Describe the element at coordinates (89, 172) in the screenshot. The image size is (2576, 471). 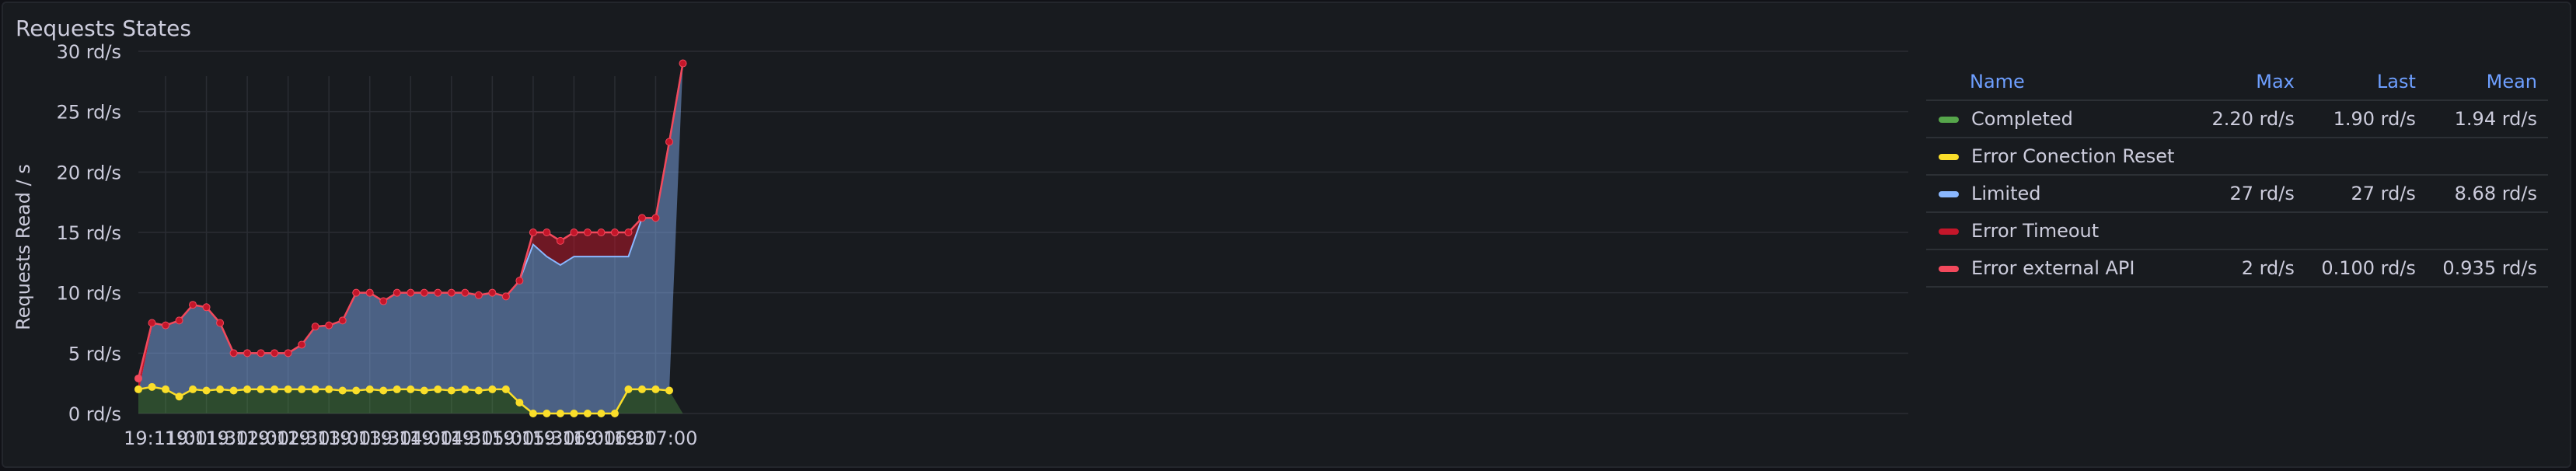
I see `y-tick-label: 20 rd/s` at that location.